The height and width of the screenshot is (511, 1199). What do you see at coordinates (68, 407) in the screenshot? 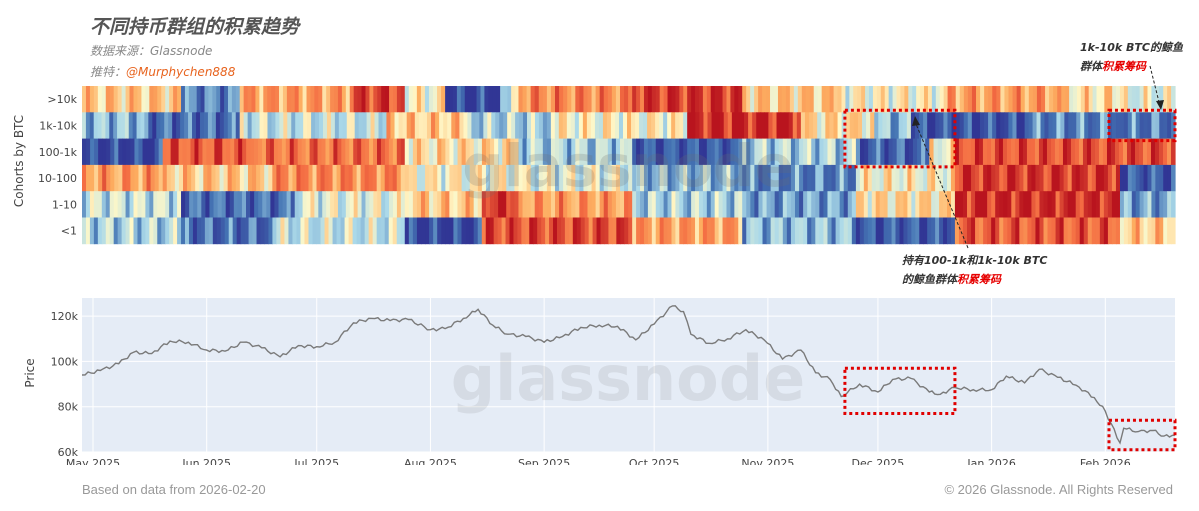
I see `price-y-tick: 80k` at bounding box center [68, 407].